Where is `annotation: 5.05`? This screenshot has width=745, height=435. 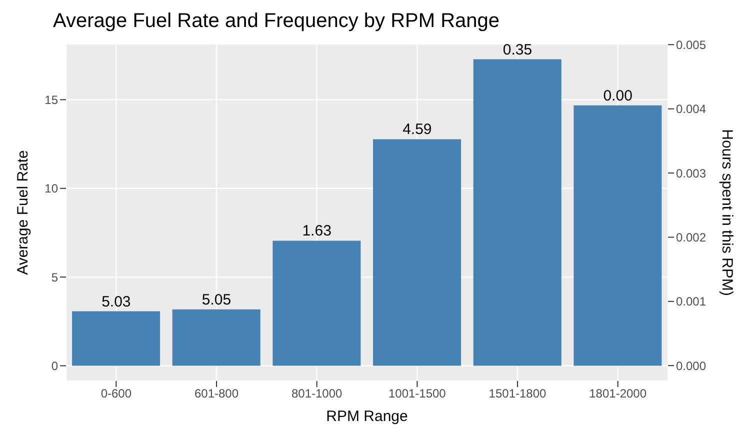 annotation: 5.05 is located at coordinates (217, 299).